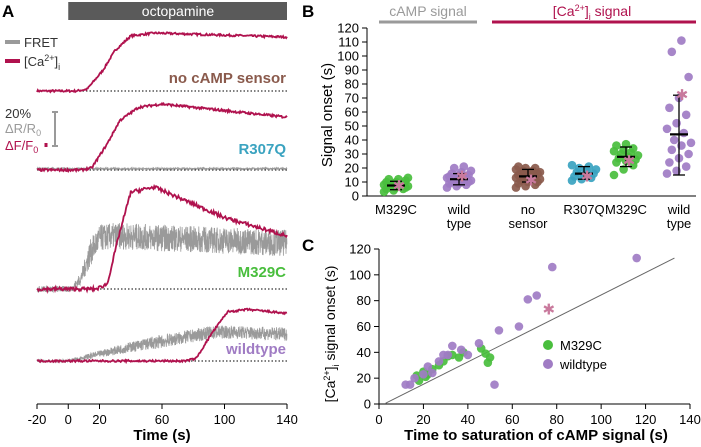 This screenshot has height=447, width=701. What do you see at coordinates (364, 378) in the screenshot?
I see `y-tick-label: 20` at bounding box center [364, 378].